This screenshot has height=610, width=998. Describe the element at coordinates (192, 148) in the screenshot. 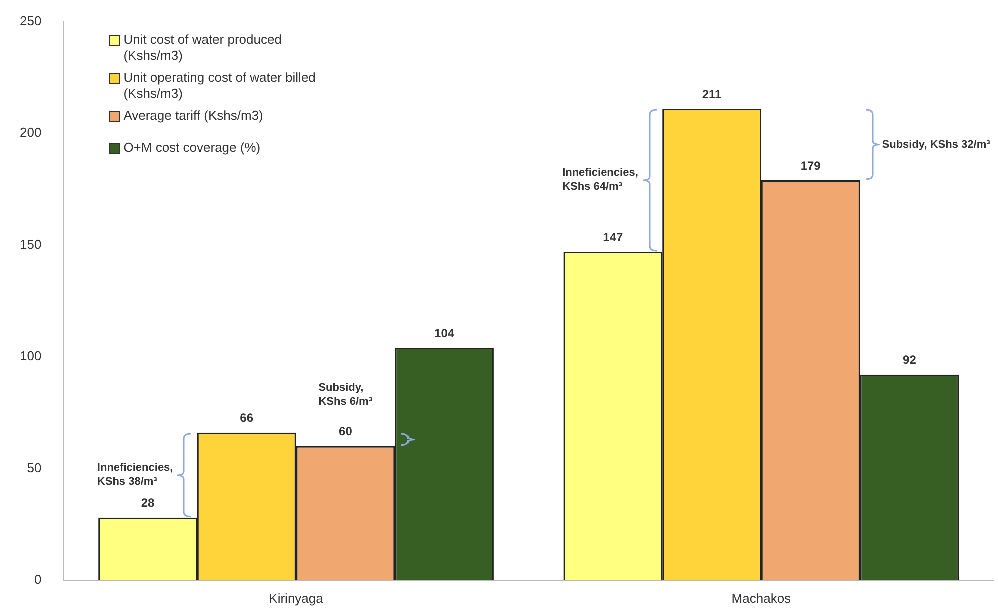

I see `legend-label: O+M cost coverage (%)` at that location.